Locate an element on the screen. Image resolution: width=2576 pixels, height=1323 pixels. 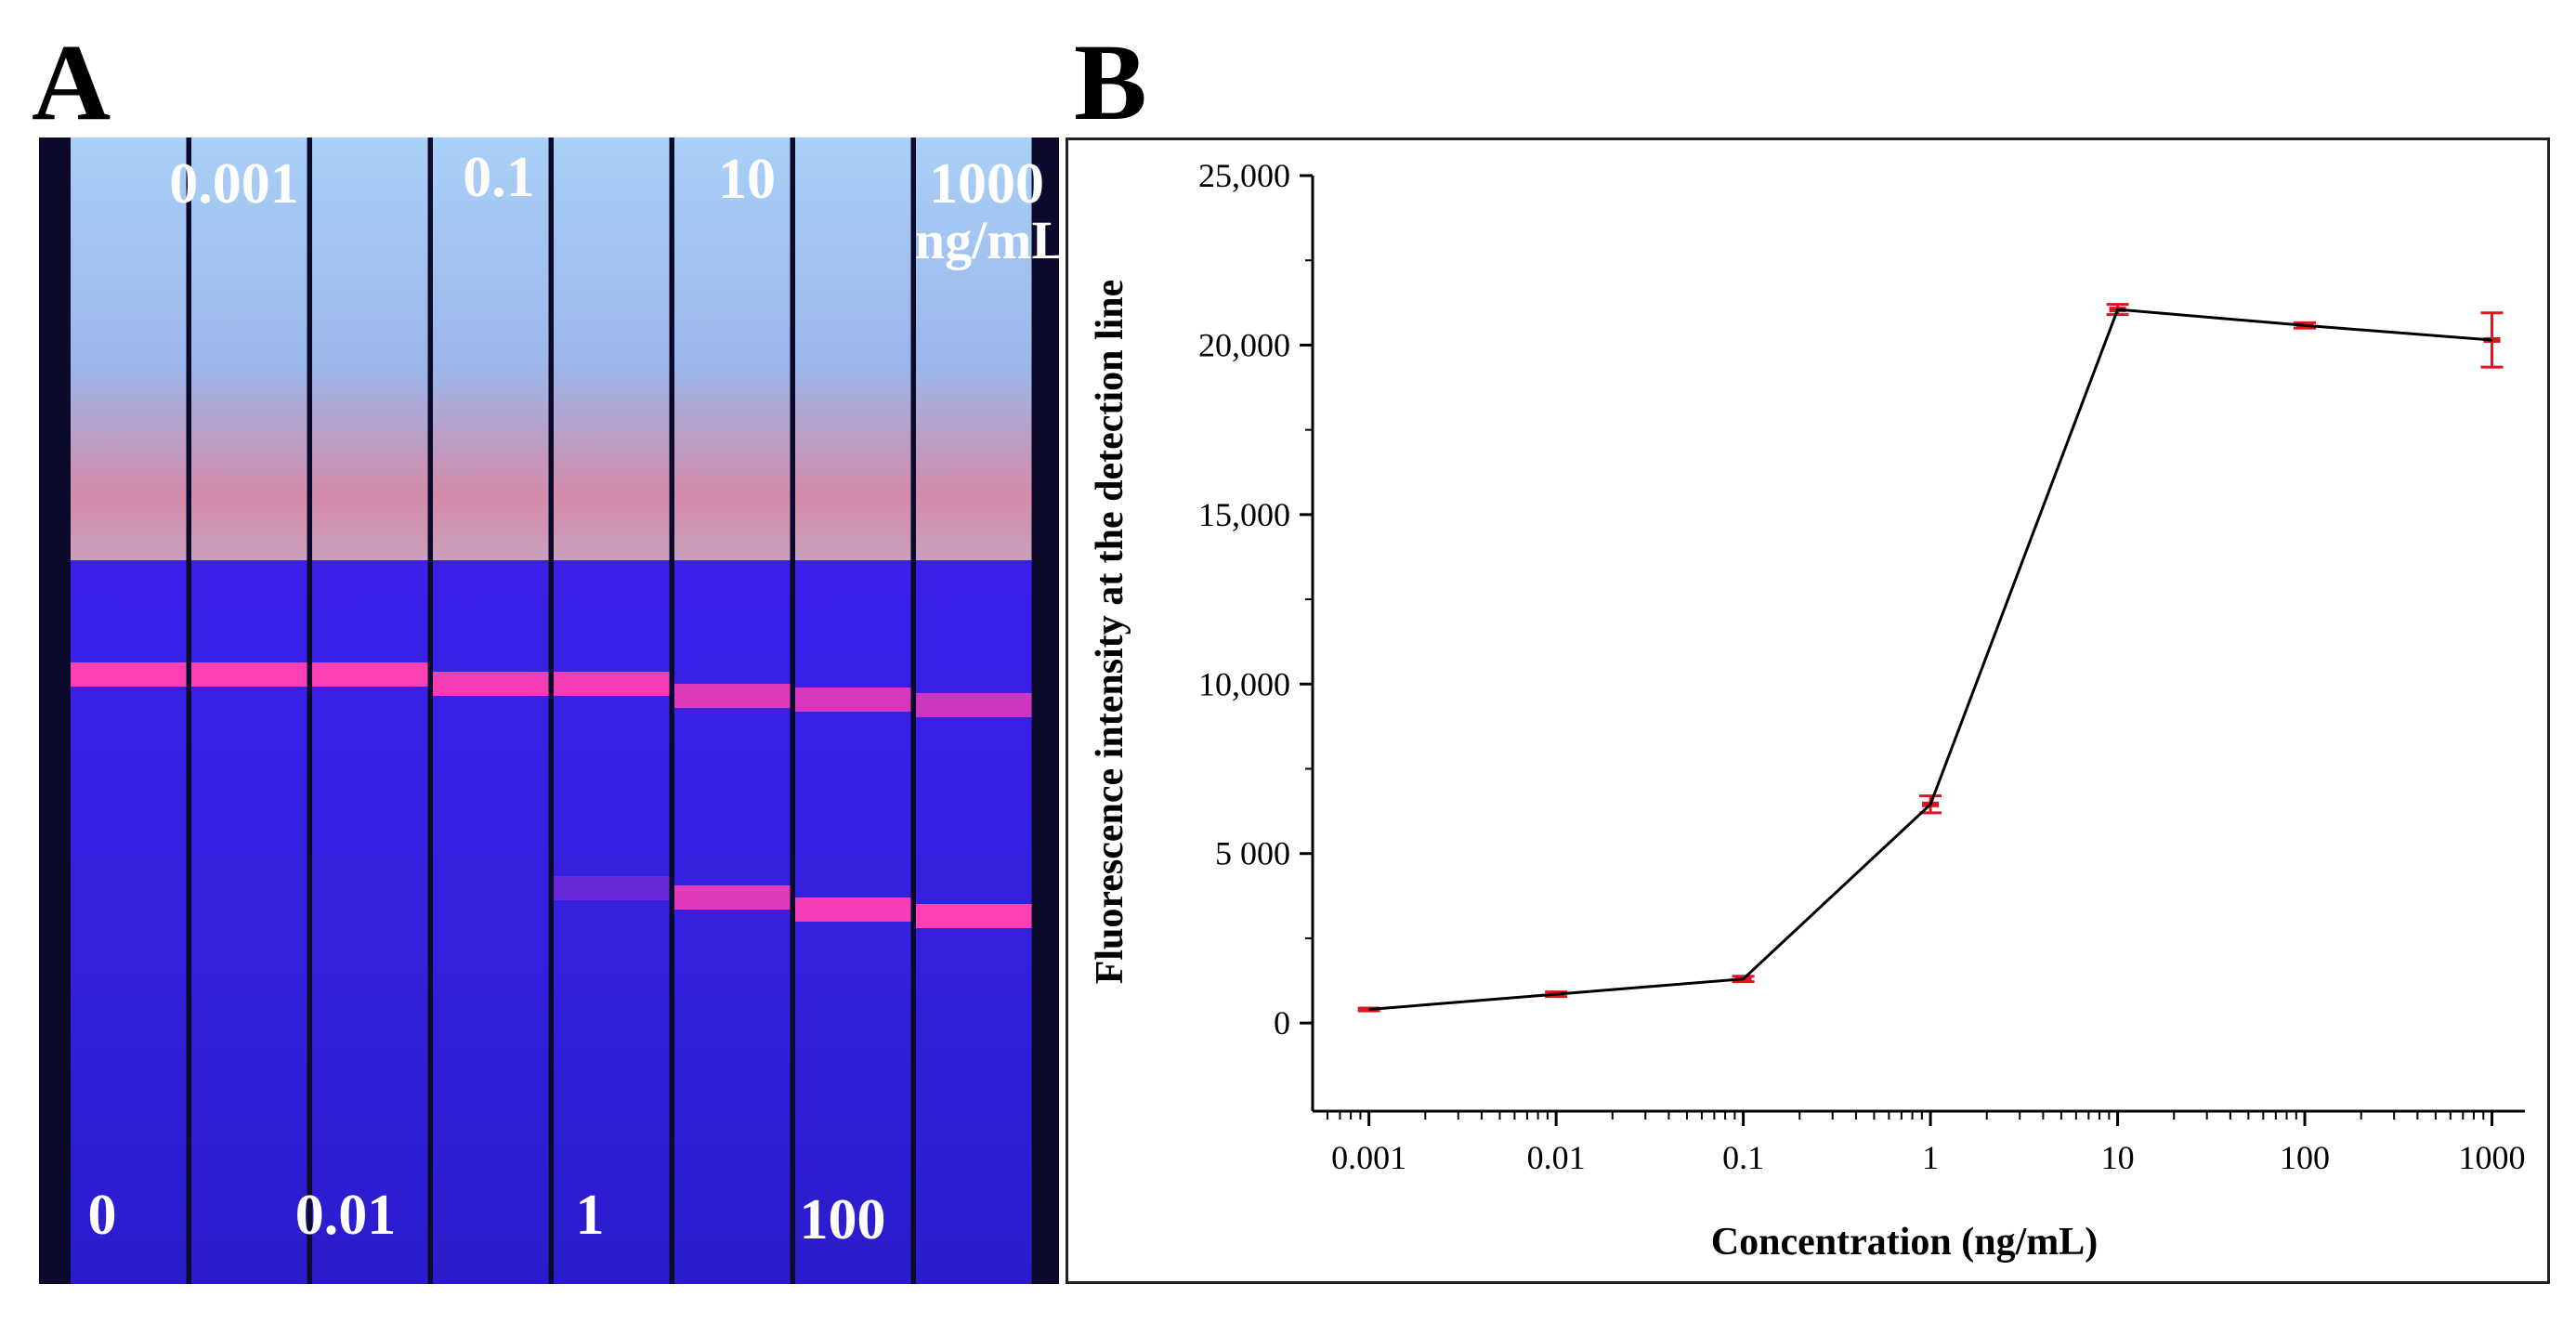
error-bar is located at coordinates (2492, 340).